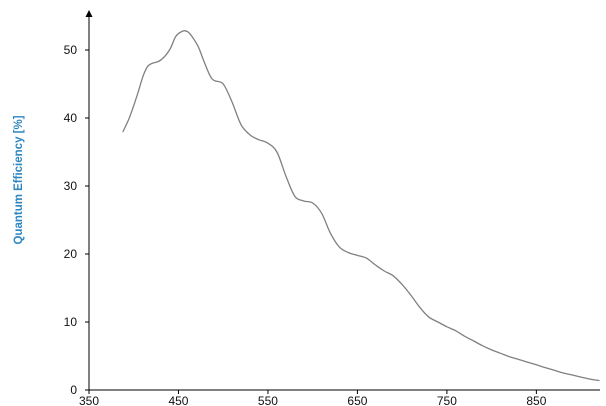 This screenshot has height=406, width=606. I want to click on y-axis-arrowhead, so click(89, 13).